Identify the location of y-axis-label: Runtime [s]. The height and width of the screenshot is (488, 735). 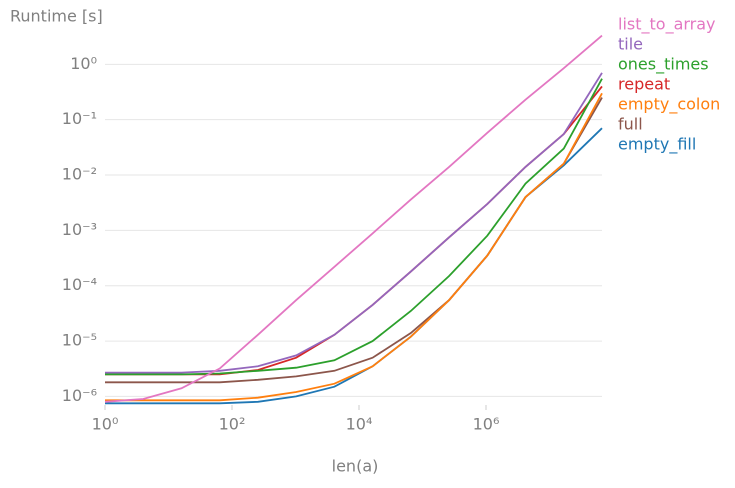
(56, 16).